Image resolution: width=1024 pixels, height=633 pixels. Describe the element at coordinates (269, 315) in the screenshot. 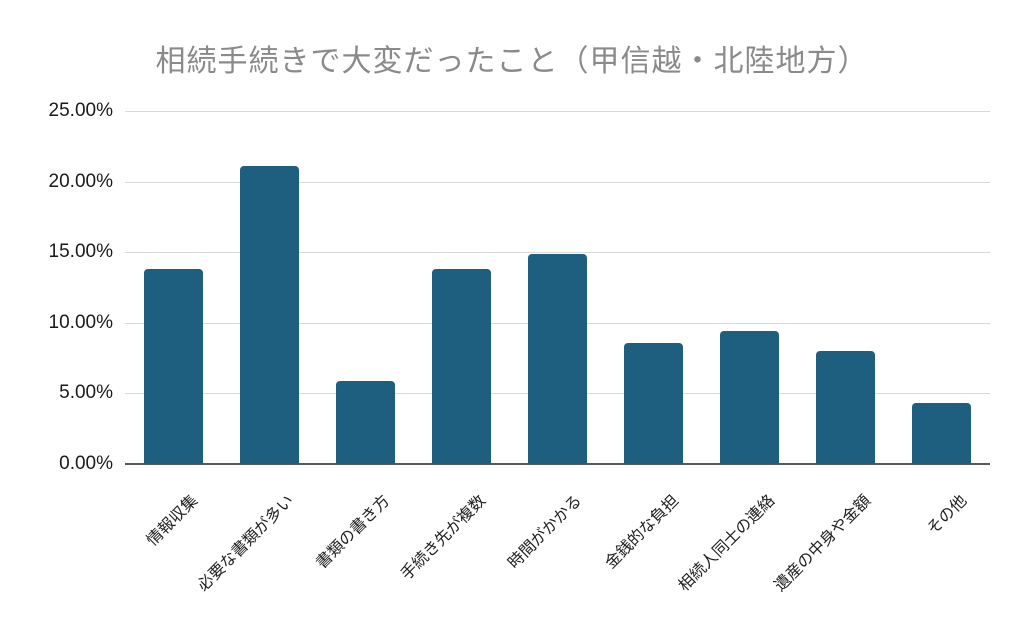

I see `bar-必要な書類が多い` at that location.